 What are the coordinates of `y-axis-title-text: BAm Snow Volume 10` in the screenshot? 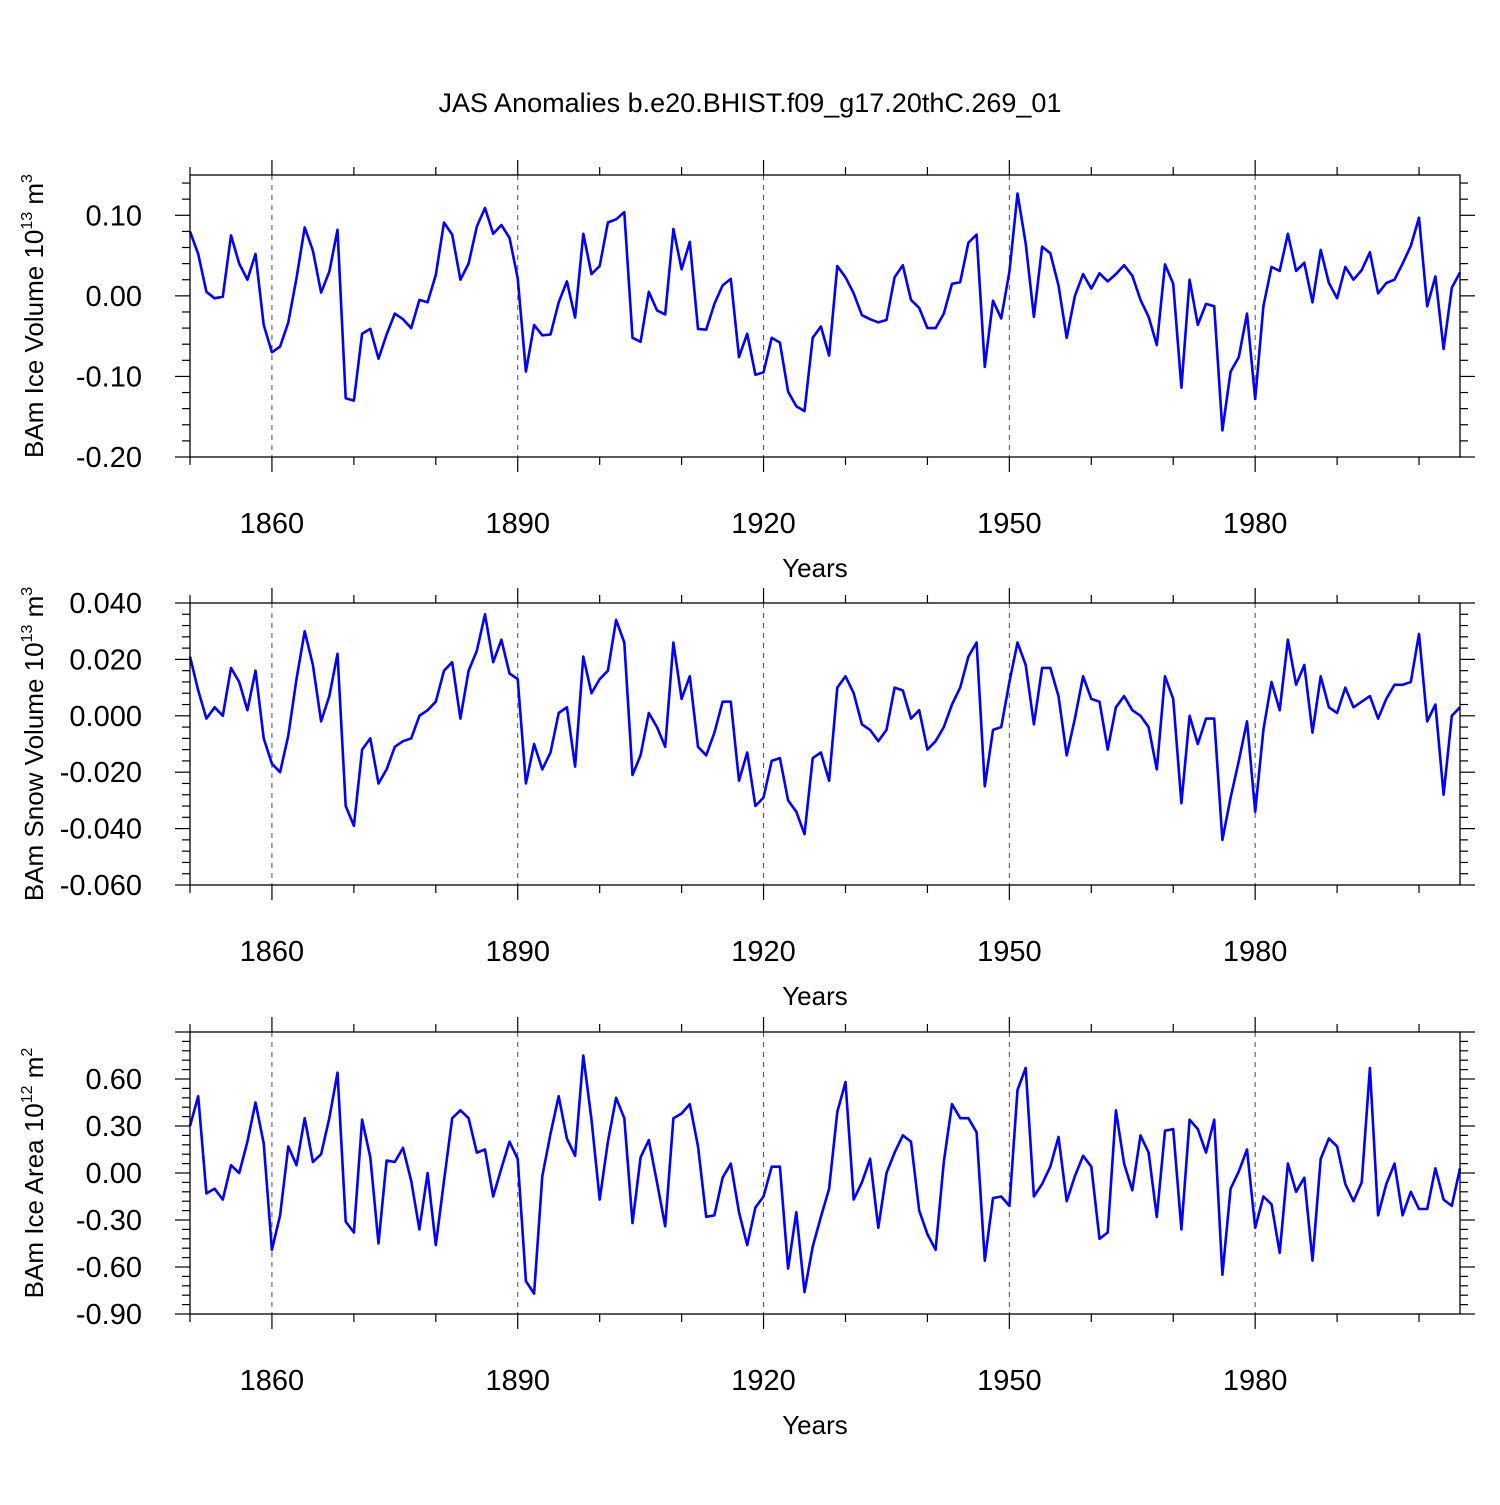 It's located at (34, 771).